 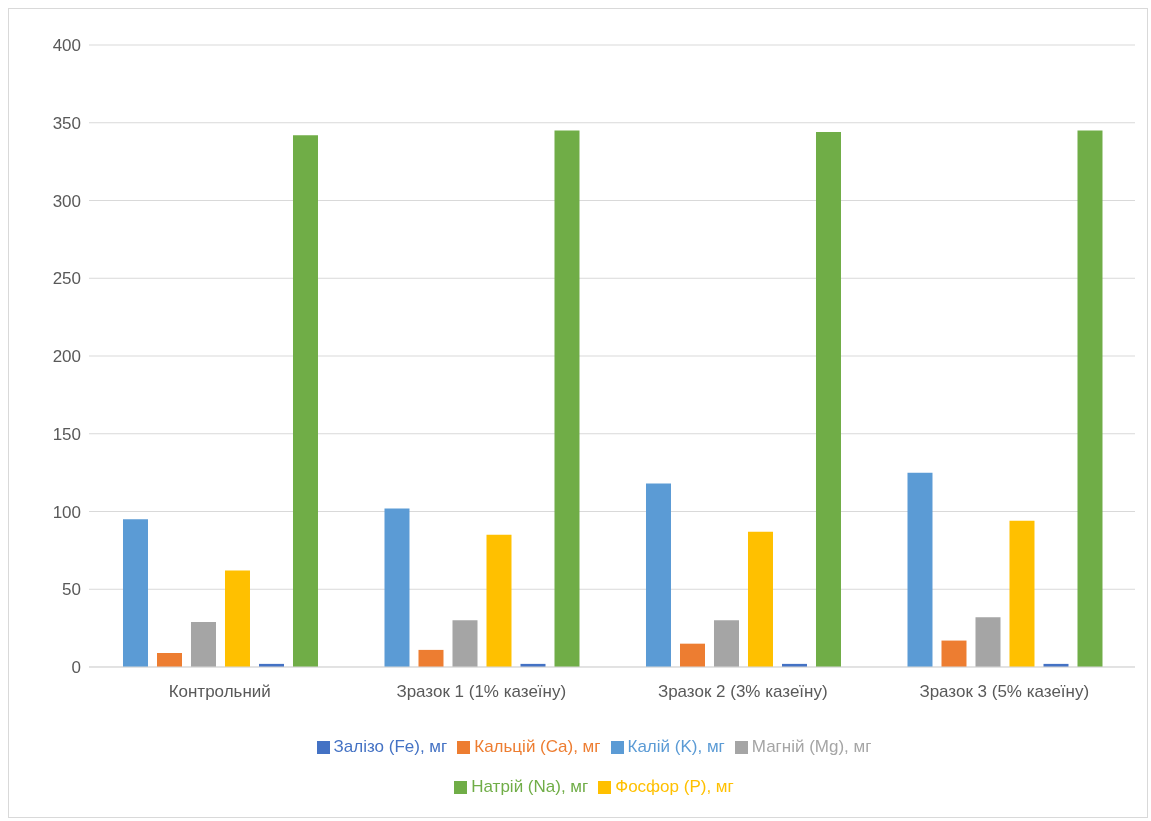 I want to click on legend-label: Кальцій (Ca), мг, so click(x=537, y=746).